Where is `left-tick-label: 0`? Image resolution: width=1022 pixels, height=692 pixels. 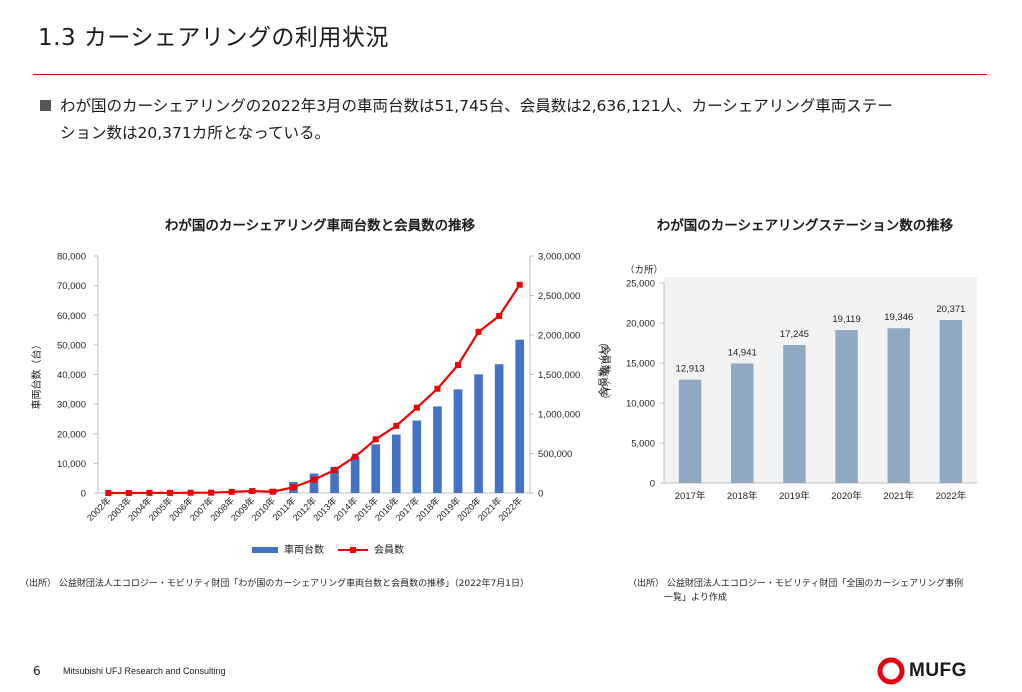
left-tick-label: 0 is located at coordinates (83, 494).